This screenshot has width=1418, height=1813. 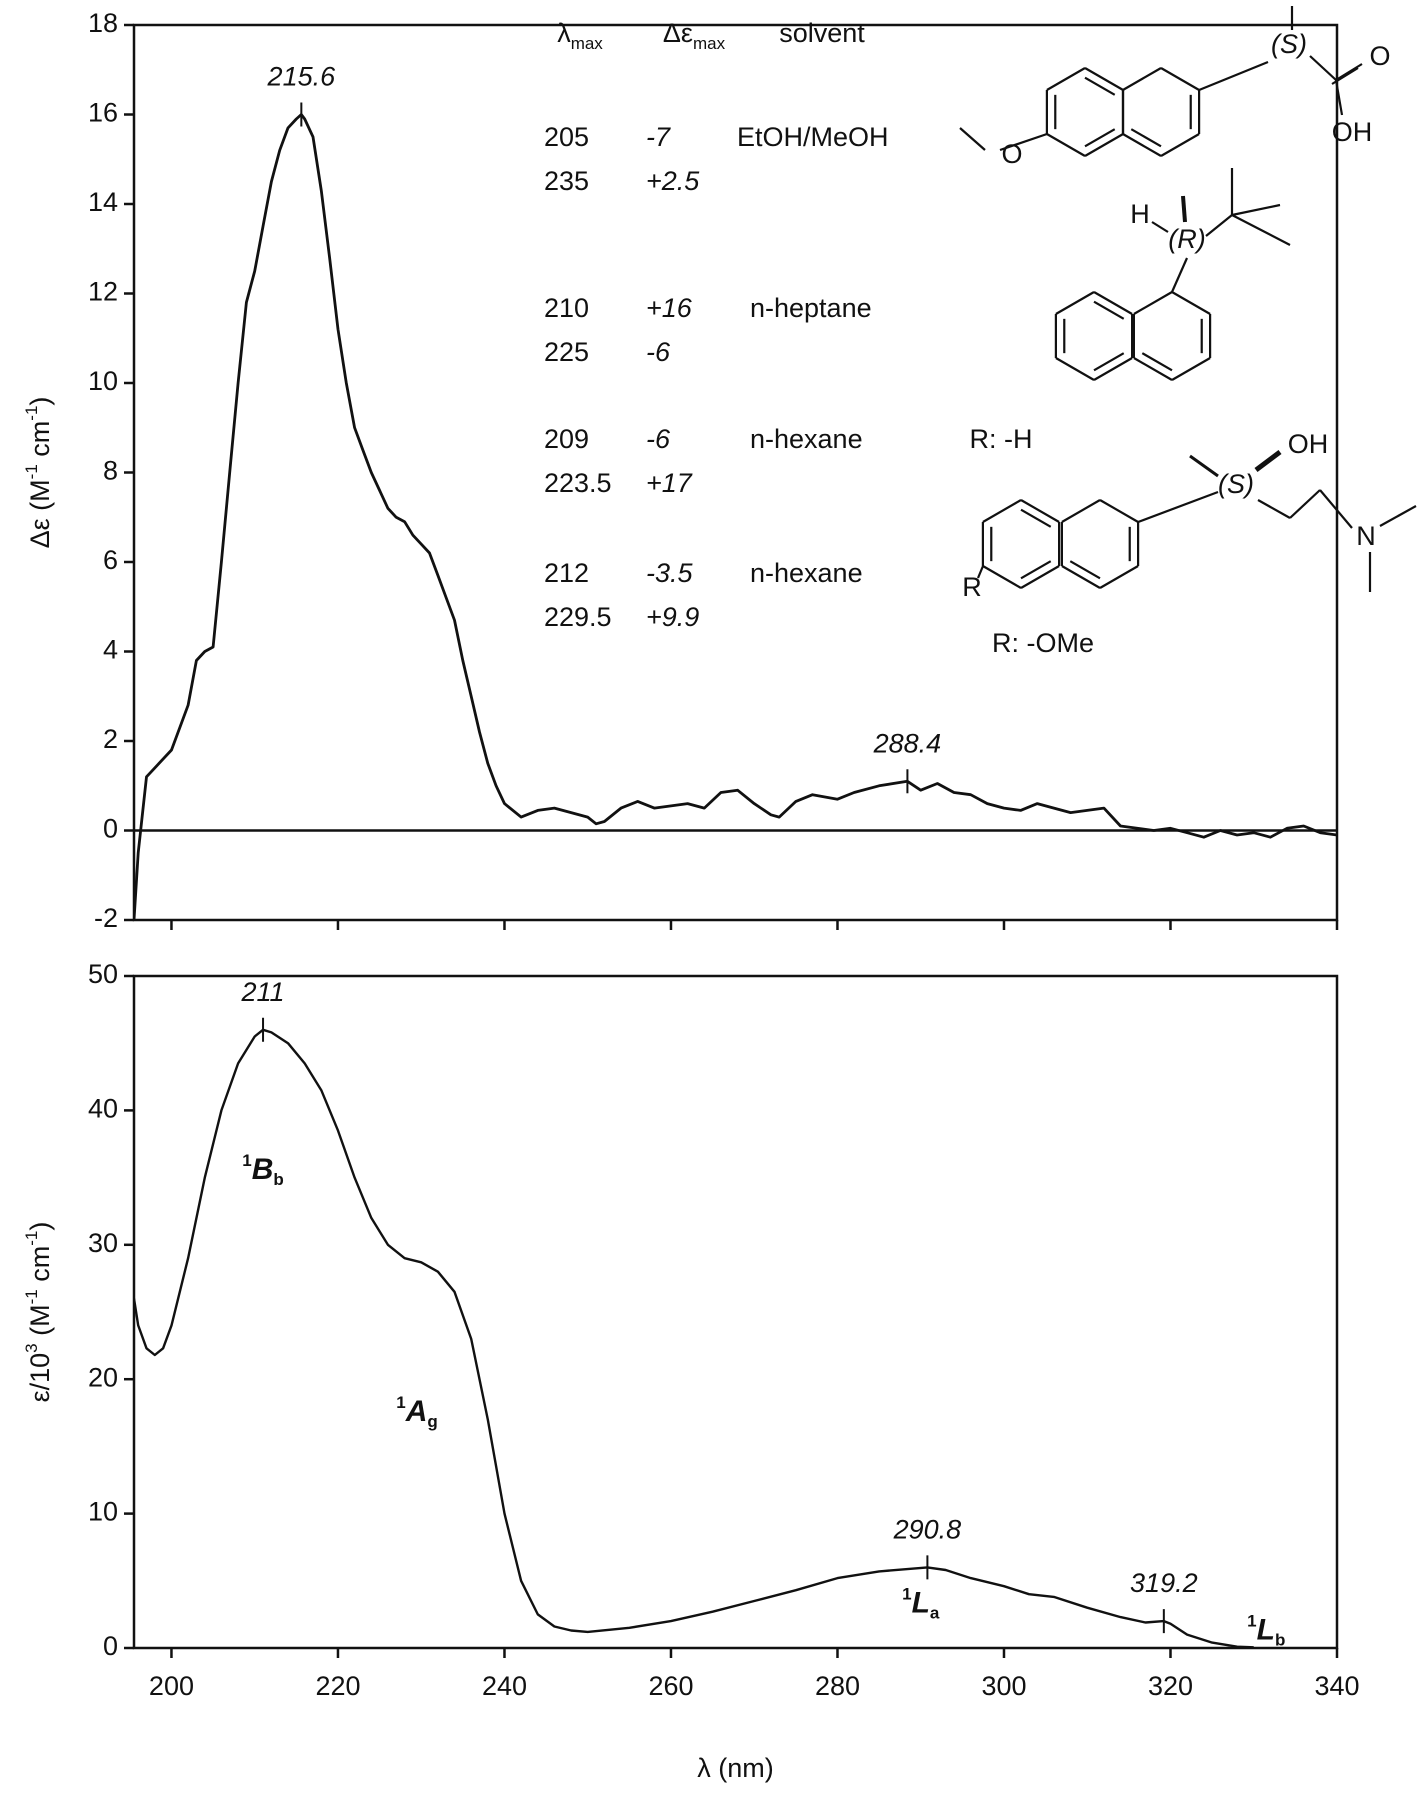 I want to click on y-tick-label: 30, so click(x=103, y=1243).